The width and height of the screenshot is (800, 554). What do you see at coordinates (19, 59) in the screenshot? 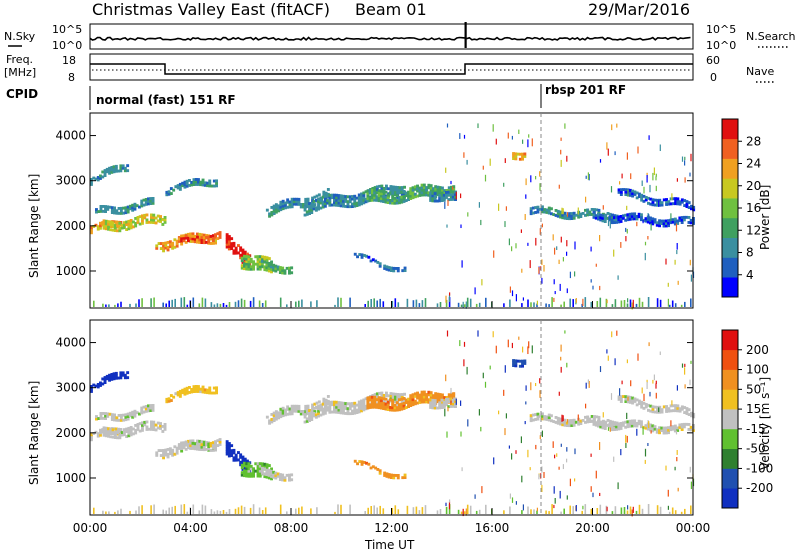
I see `freq-label: Freq.` at bounding box center [19, 59].